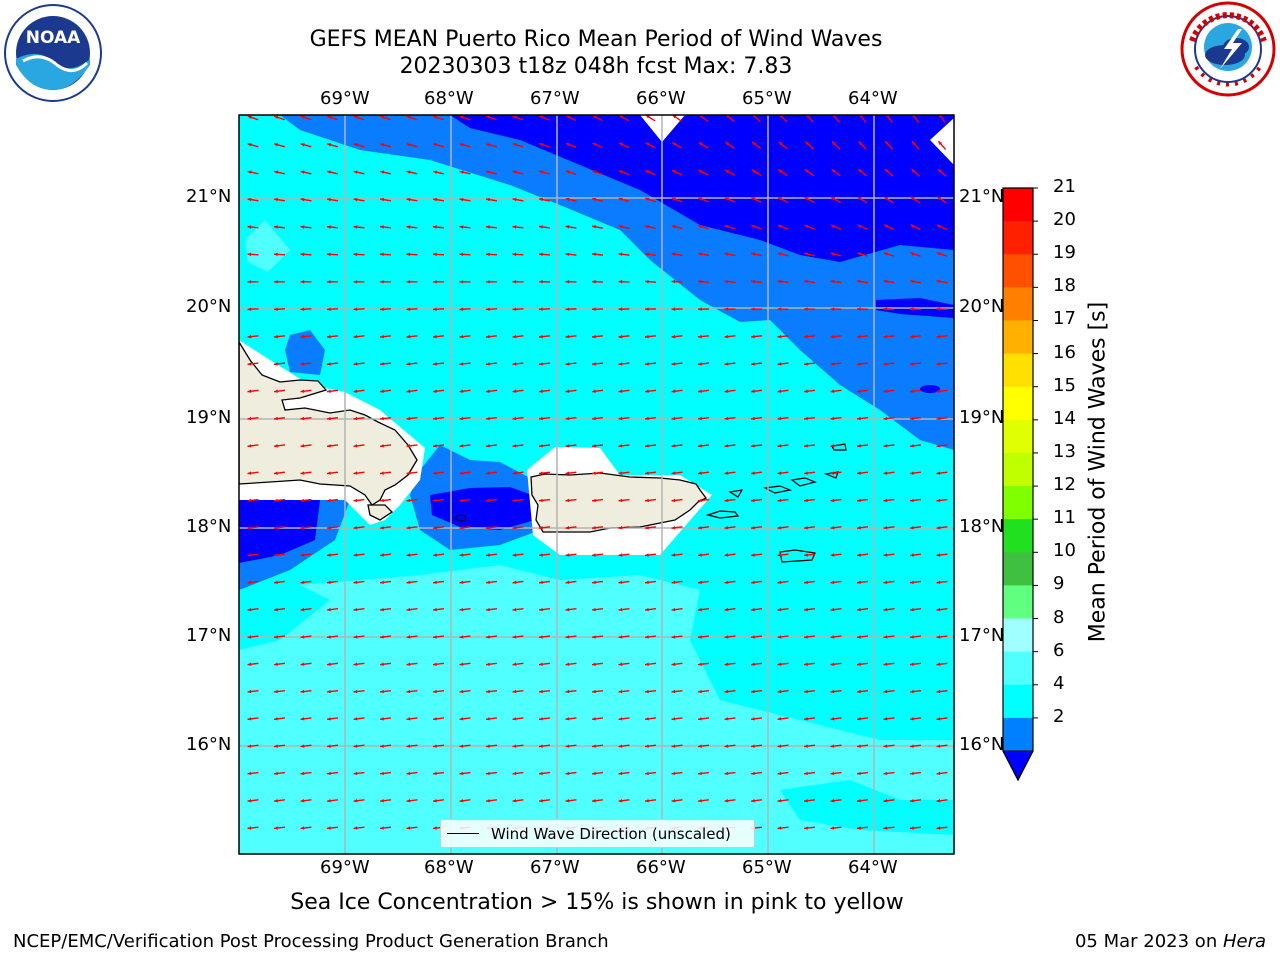  What do you see at coordinates (209, 417) in the screenshot?
I see `lat-label-left: 19°N` at bounding box center [209, 417].